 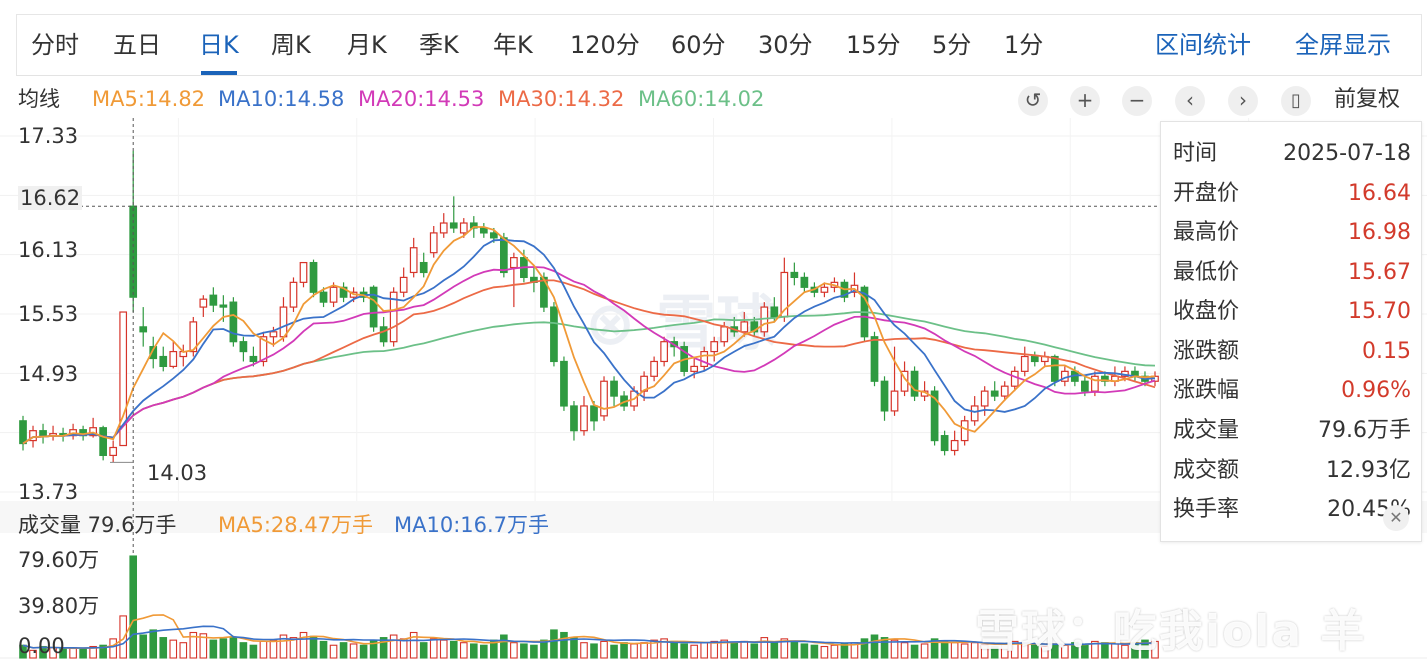 I want to click on price-tick: 15.53, so click(x=48, y=314).